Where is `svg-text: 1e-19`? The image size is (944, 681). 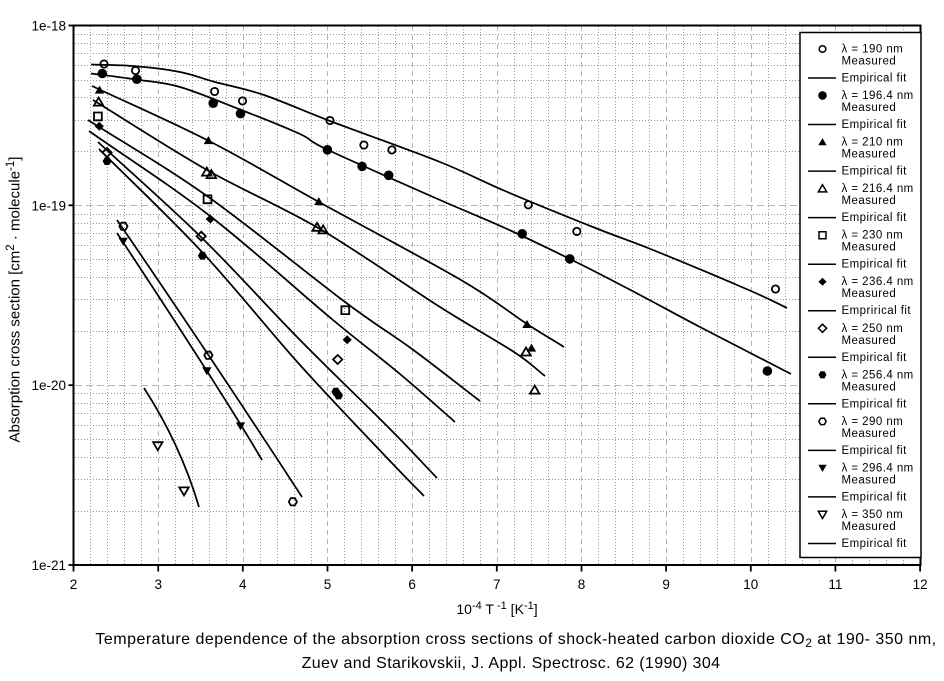
svg-text: 1e-19 is located at coordinates (48, 205).